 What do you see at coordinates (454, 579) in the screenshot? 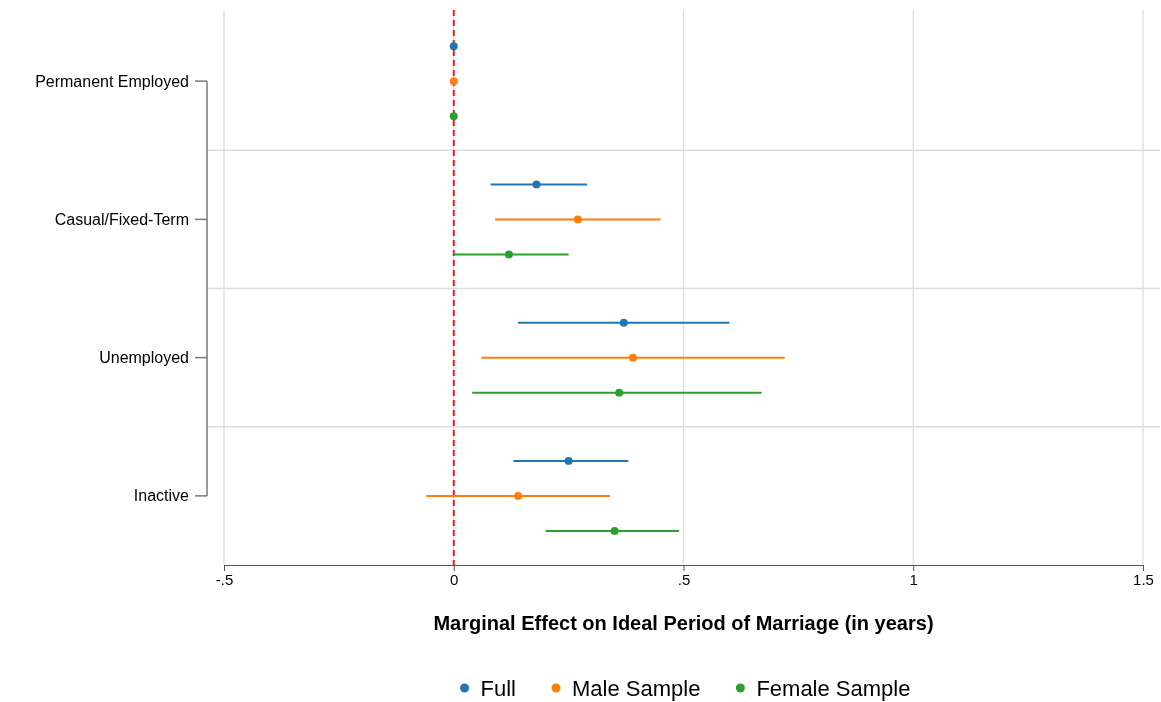
I see `x-tick-label: 0` at bounding box center [454, 579].